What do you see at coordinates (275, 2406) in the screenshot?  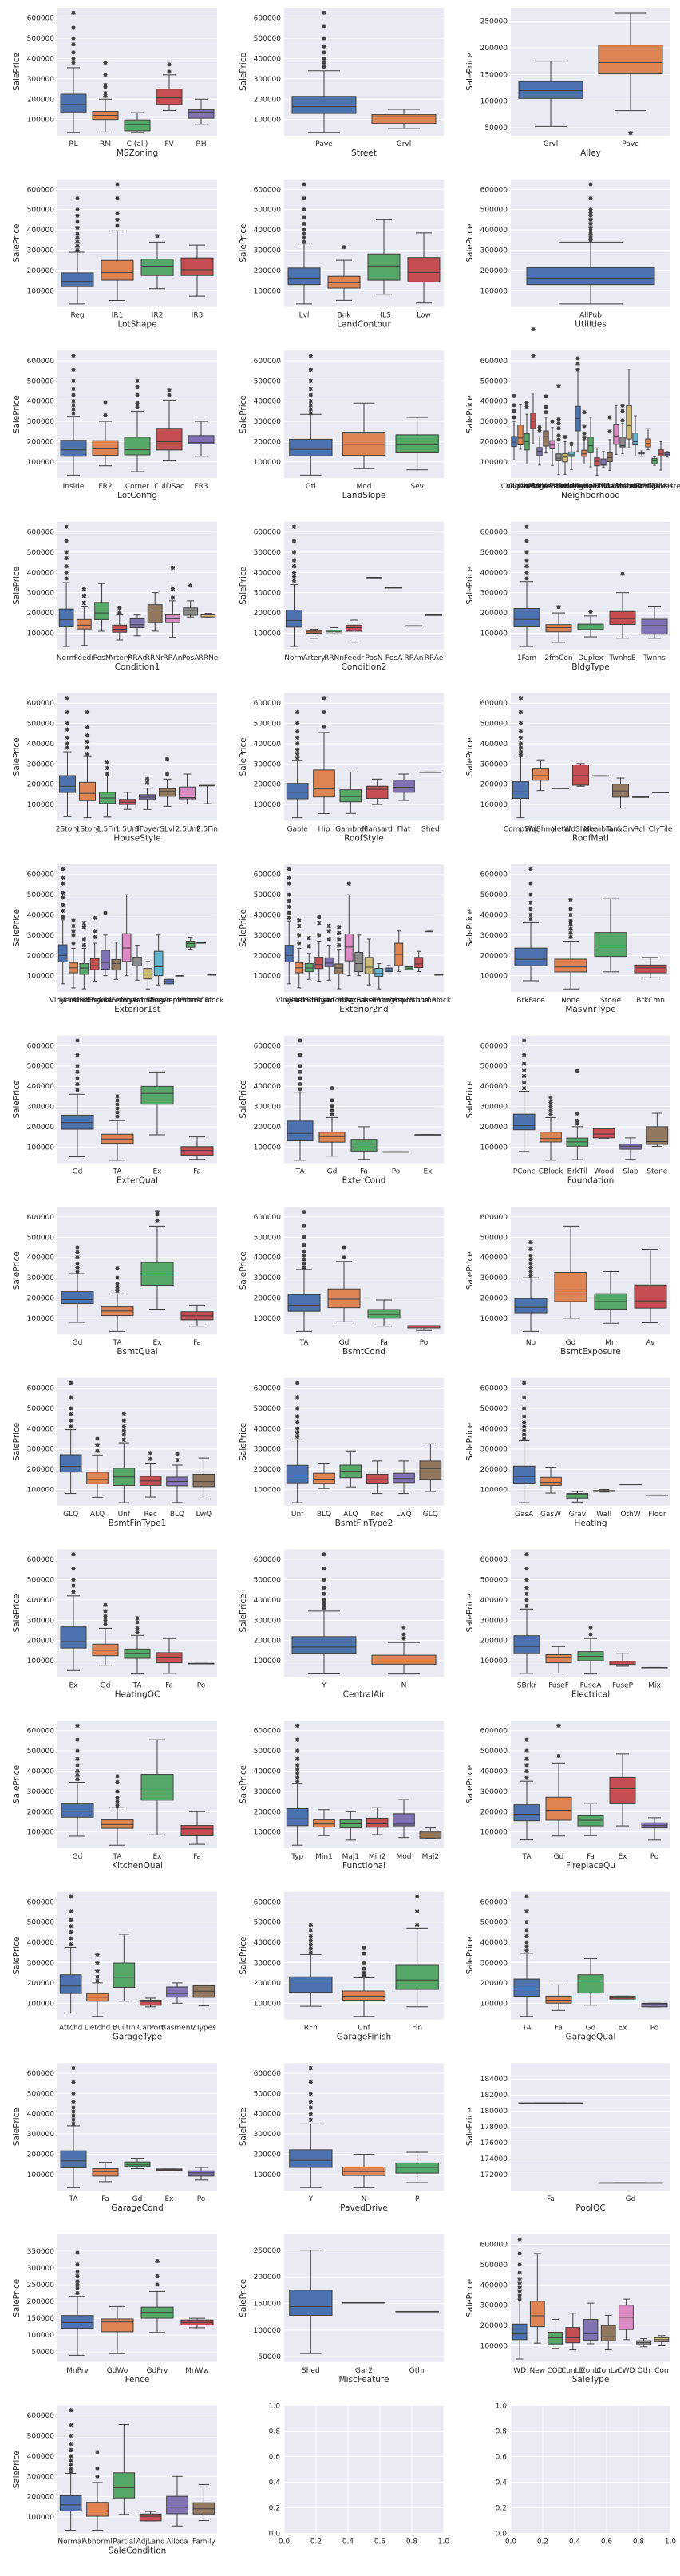 I see `y-tick-label: 1.0` at bounding box center [275, 2406].